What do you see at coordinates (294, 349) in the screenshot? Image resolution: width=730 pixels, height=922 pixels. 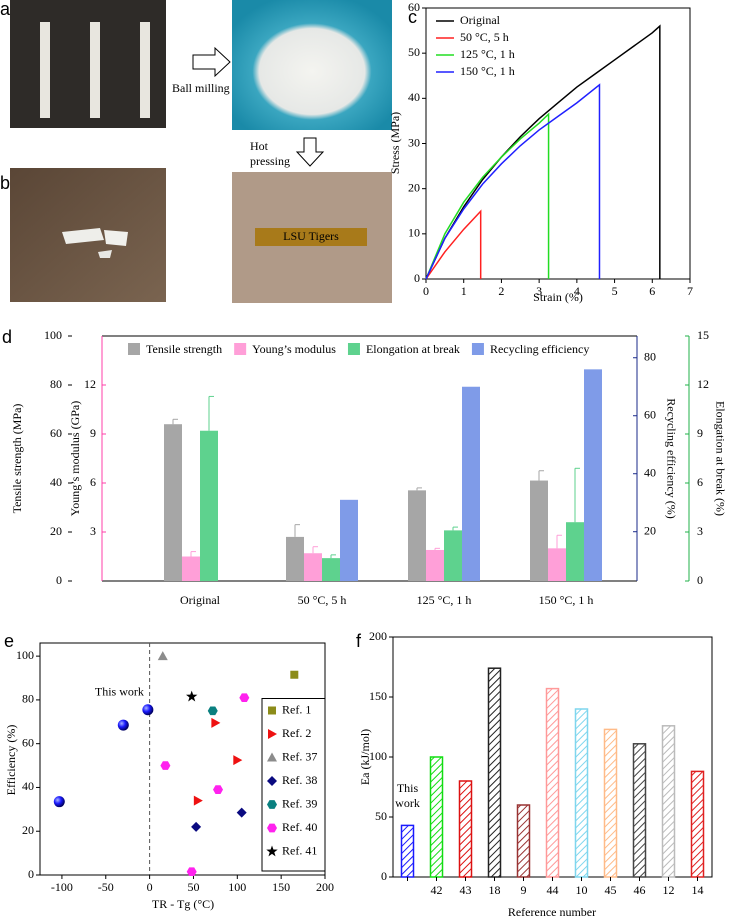 I see `legend-label: Young’s modulus` at bounding box center [294, 349].